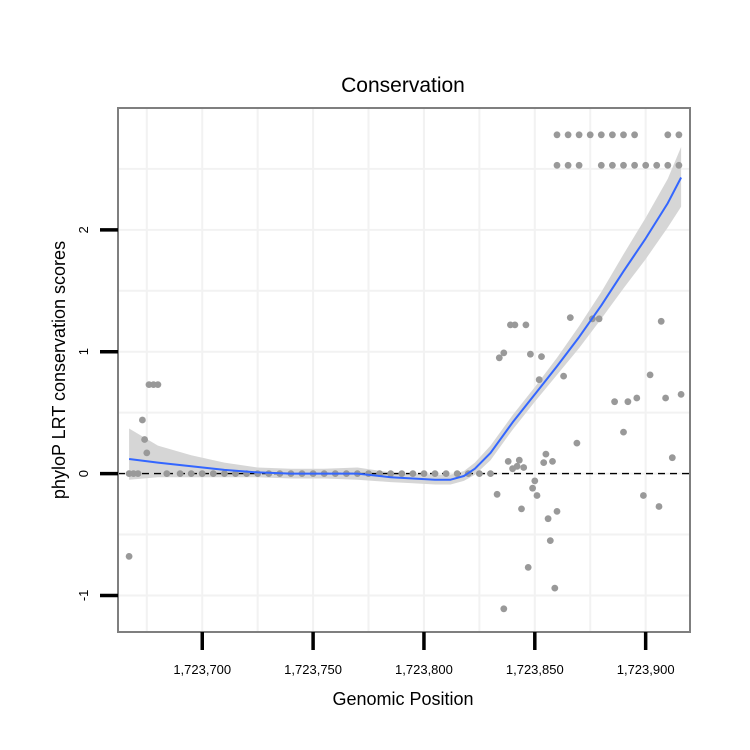 This screenshot has width=750, height=750. Describe the element at coordinates (424, 669) in the screenshot. I see `x-tick-label: 1,723,800` at that location.